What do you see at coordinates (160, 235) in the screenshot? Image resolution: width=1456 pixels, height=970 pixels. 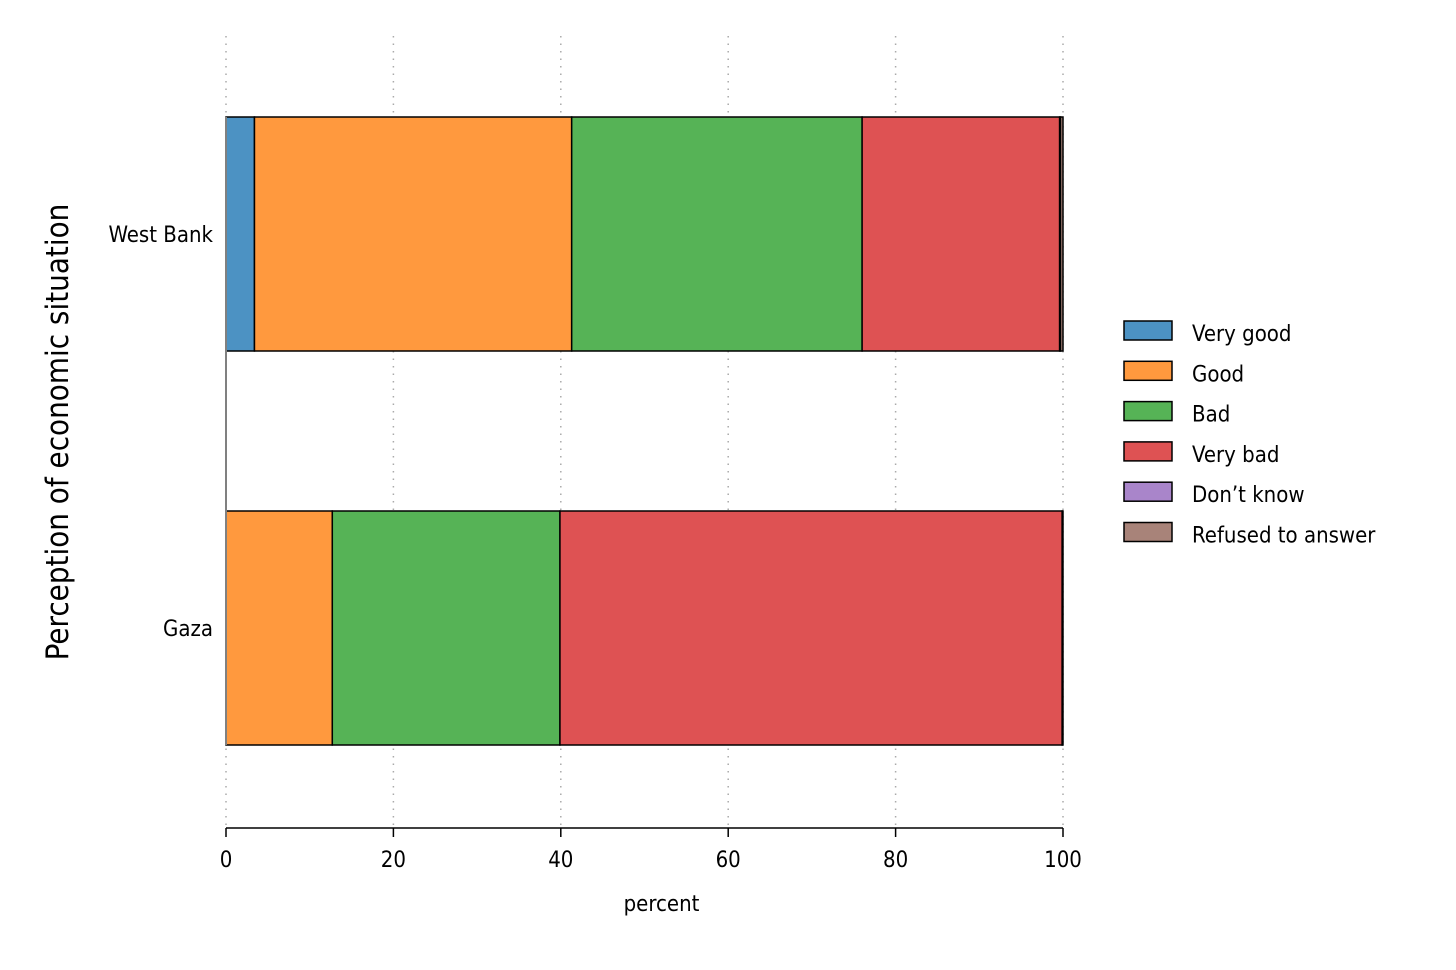 I see `y-category-label: West Bank` at bounding box center [160, 235].